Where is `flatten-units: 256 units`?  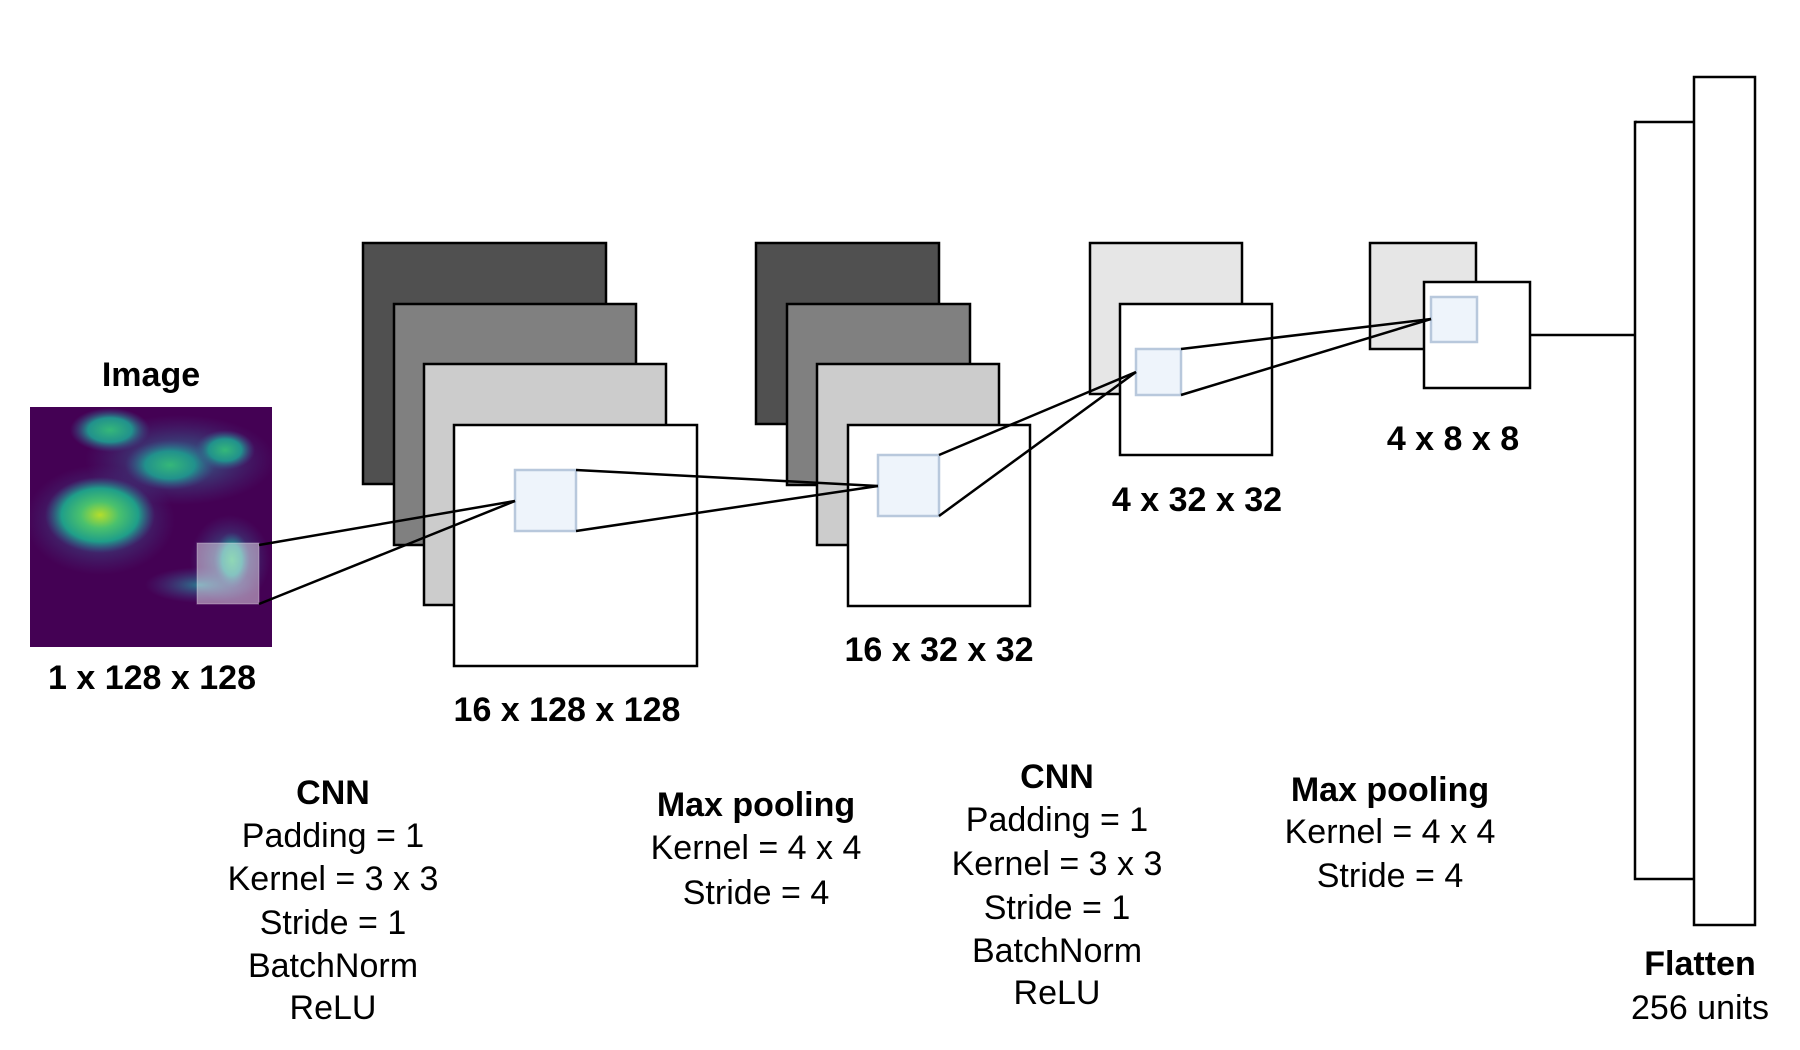
flatten-units: 256 units is located at coordinates (1700, 1008).